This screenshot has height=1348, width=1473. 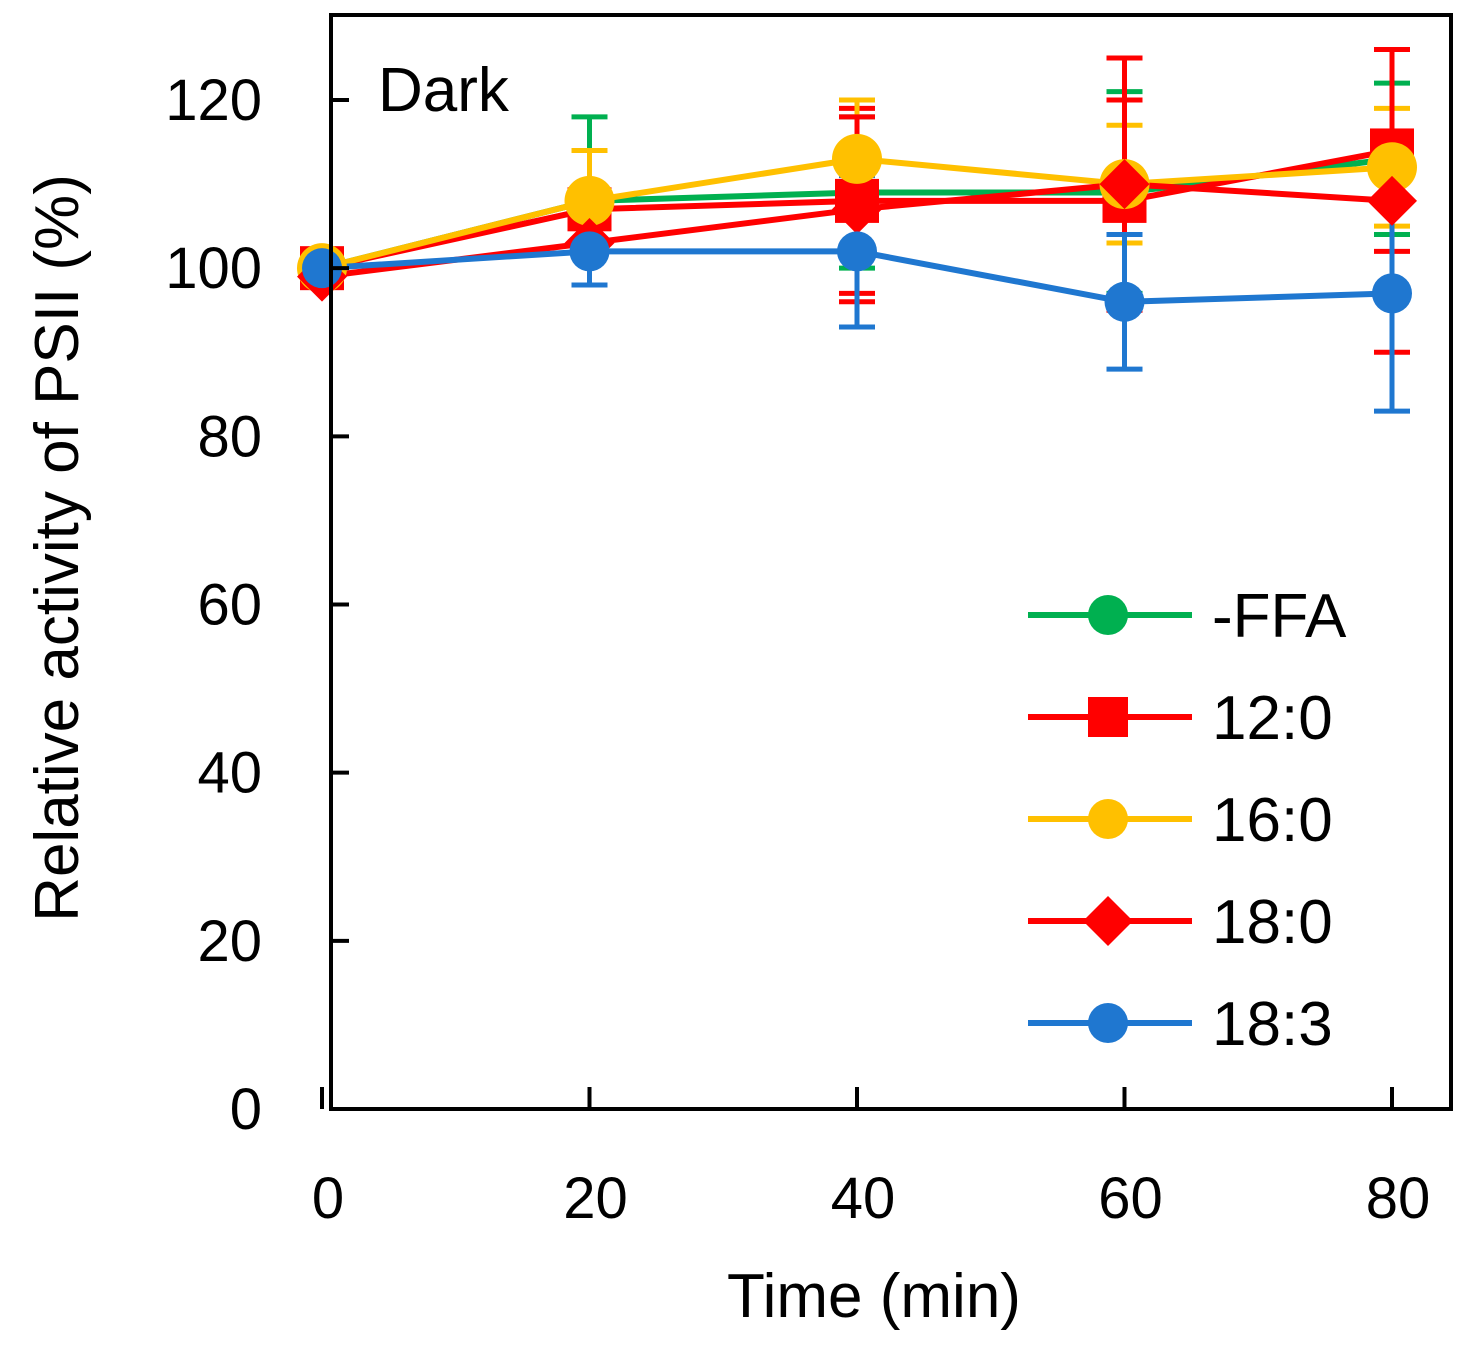 What do you see at coordinates (1272, 1024) in the screenshot?
I see `legend-label-18-3: 18:3` at bounding box center [1272, 1024].